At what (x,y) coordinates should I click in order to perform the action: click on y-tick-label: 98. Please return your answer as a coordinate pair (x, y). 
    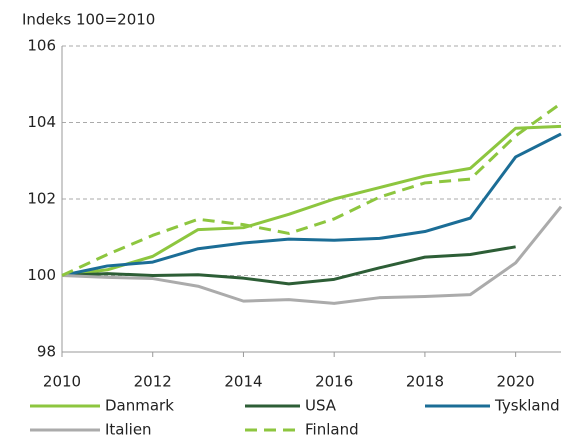
    Looking at the image, I should click on (46, 352).